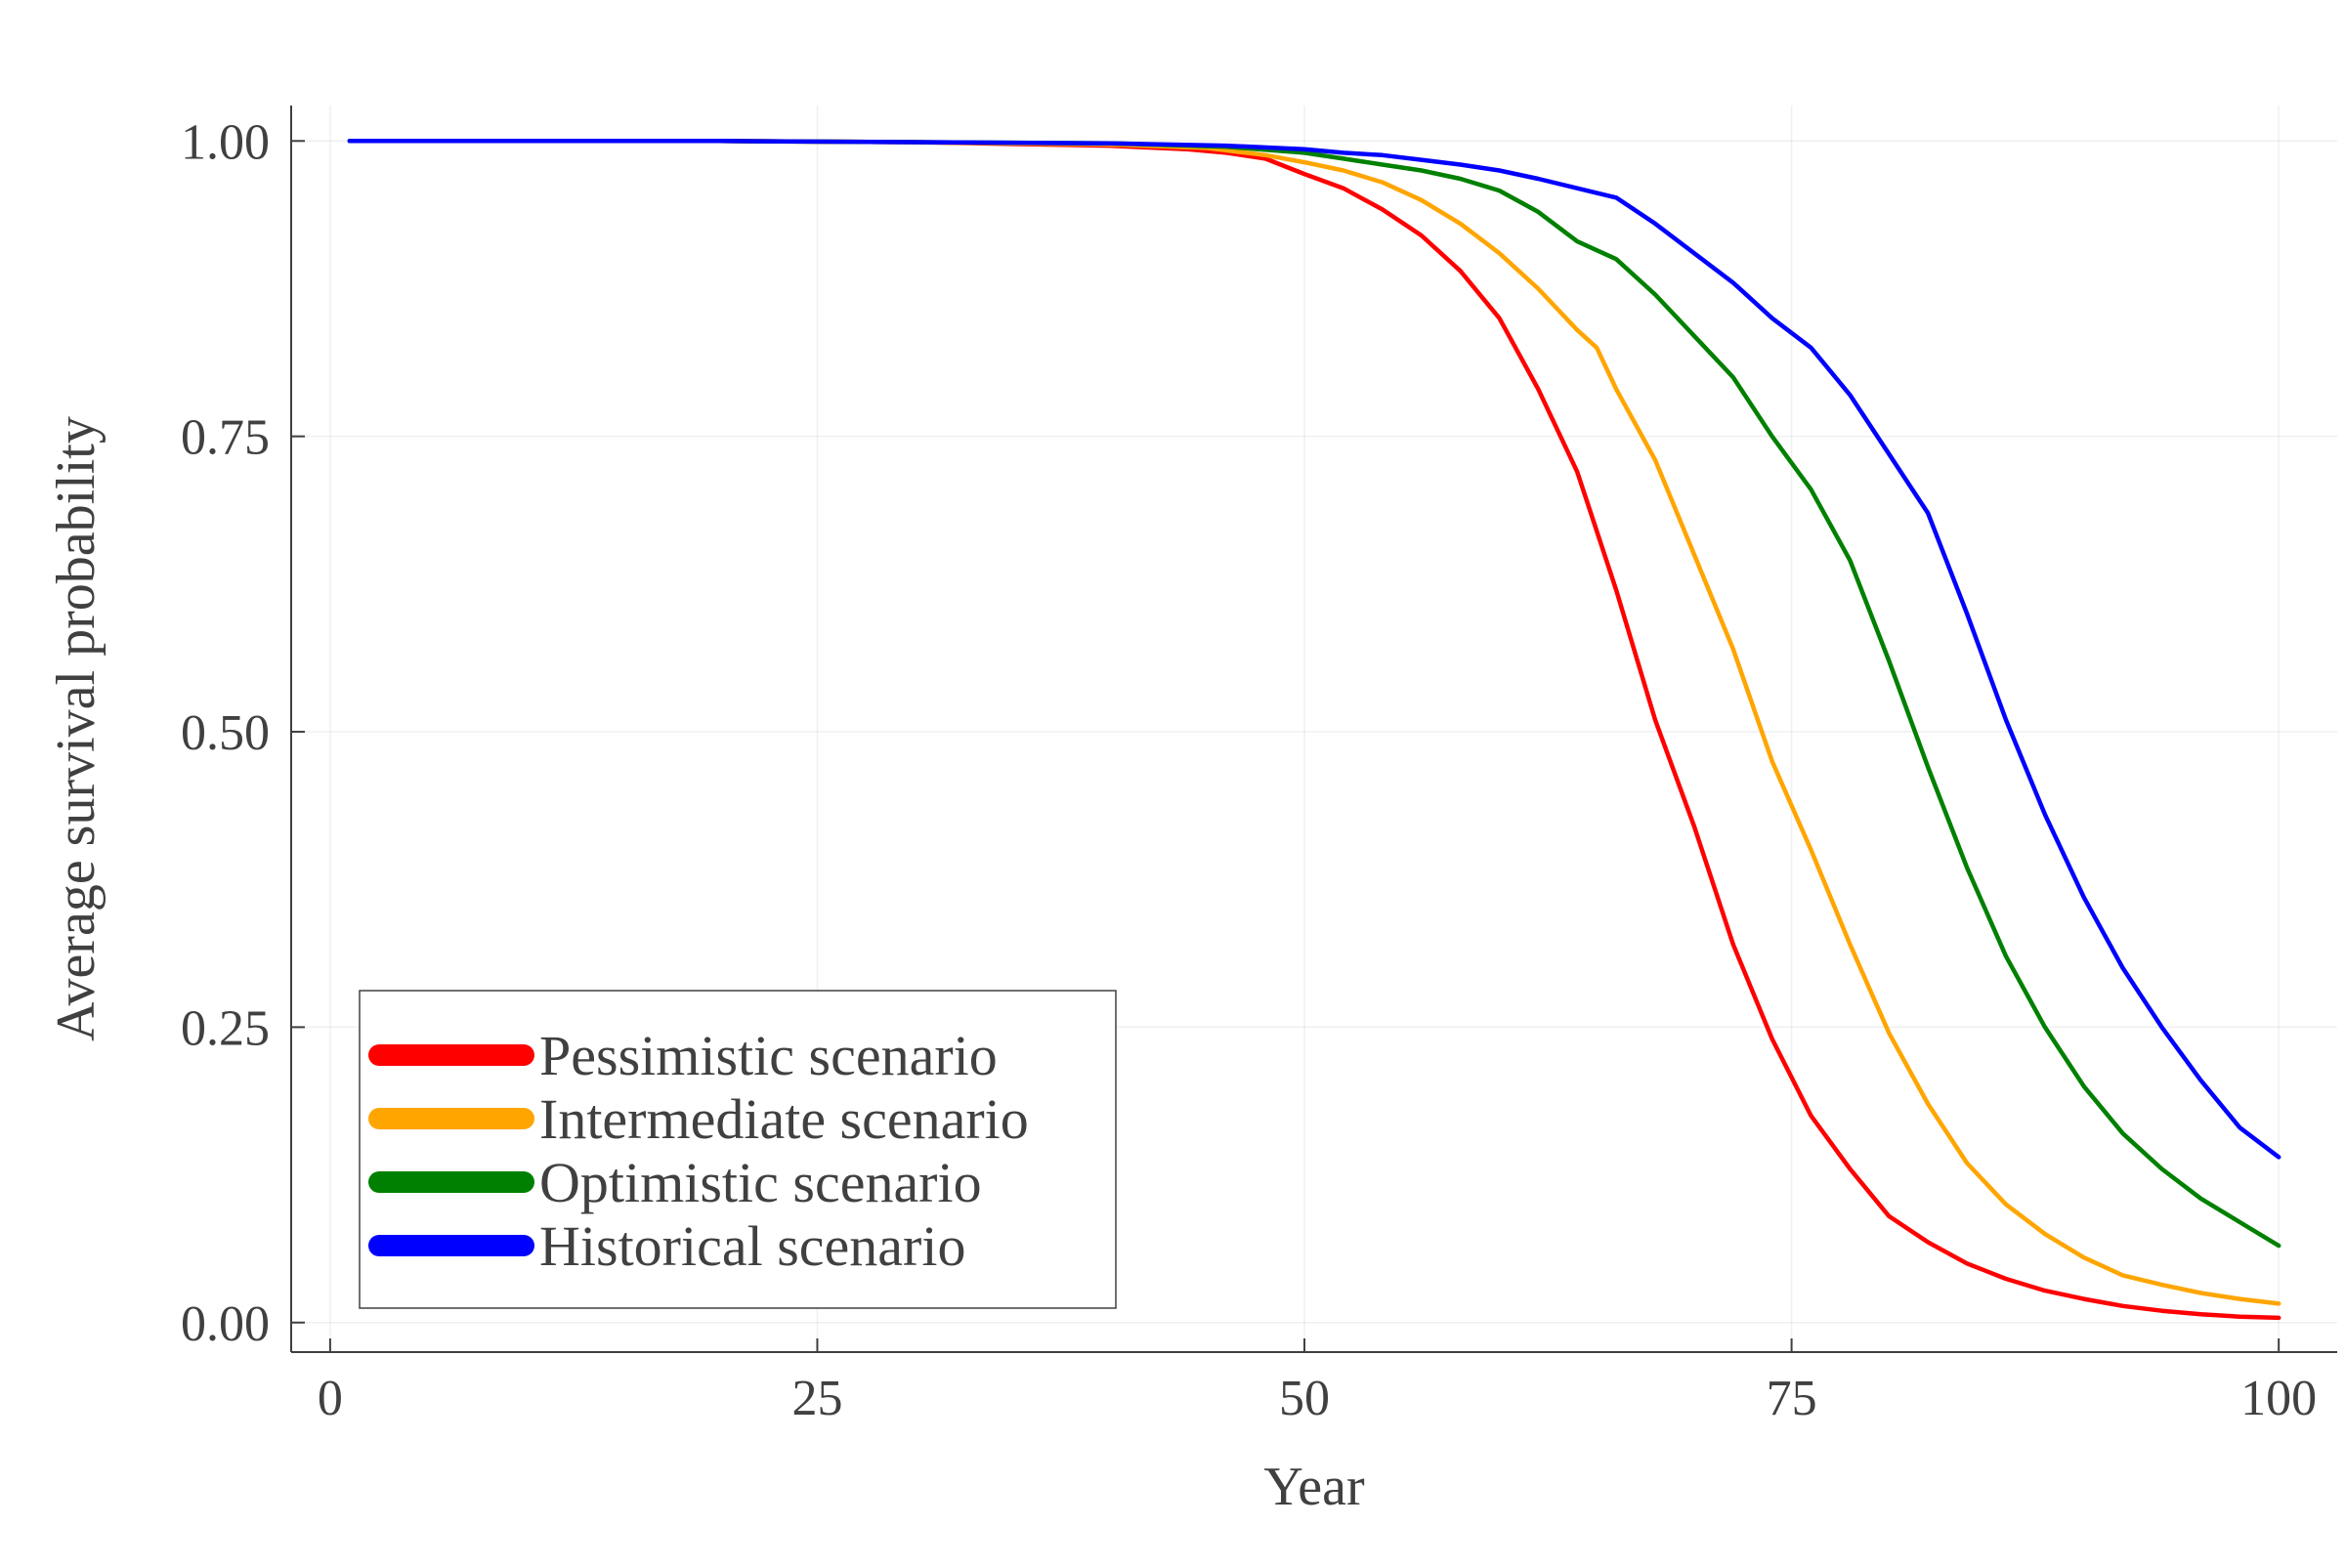 Image resolution: width=2345 pixels, height=1568 pixels. I want to click on legend-label-4: Historical scenario, so click(752, 1246).